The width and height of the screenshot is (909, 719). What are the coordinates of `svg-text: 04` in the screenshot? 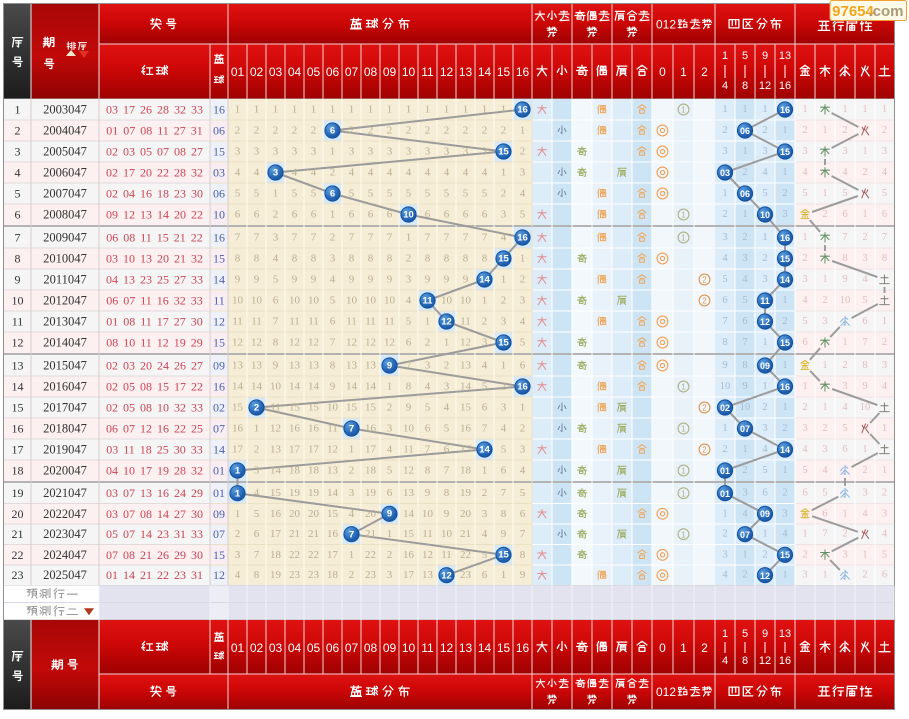 It's located at (295, 648).